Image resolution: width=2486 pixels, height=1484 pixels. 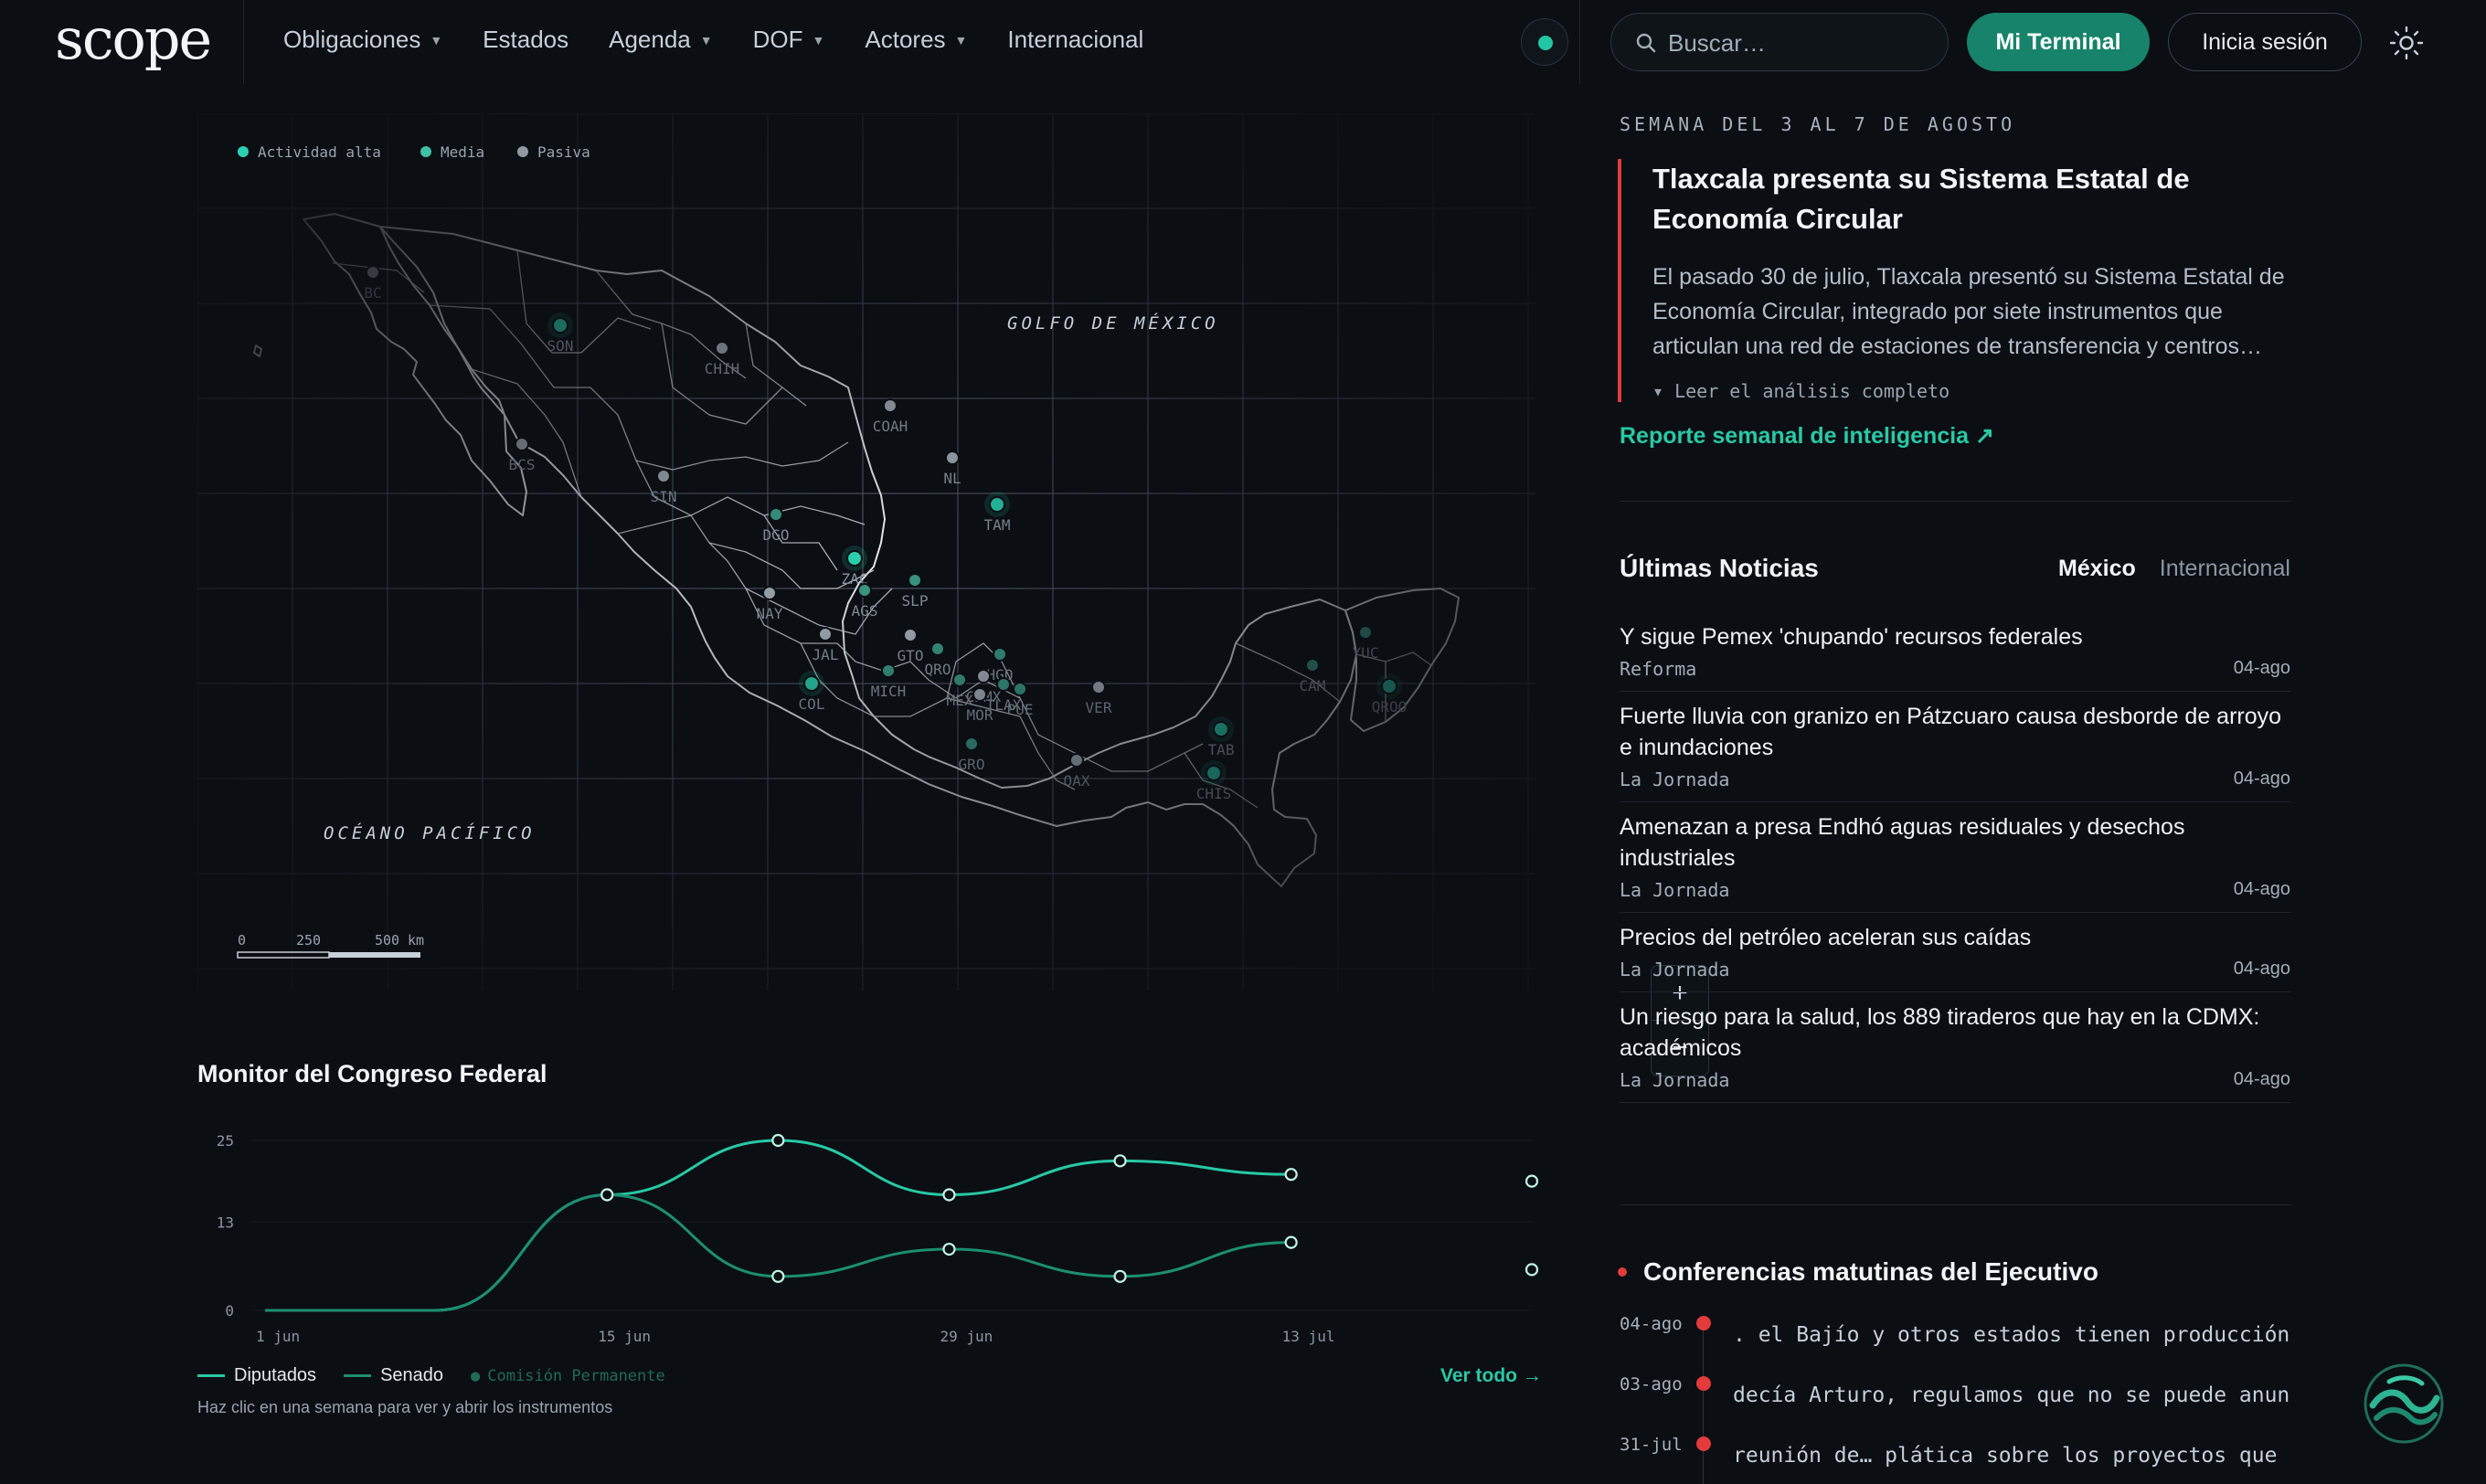 I want to click on nav-item-internacional: Internacional, so click(x=1075, y=40).